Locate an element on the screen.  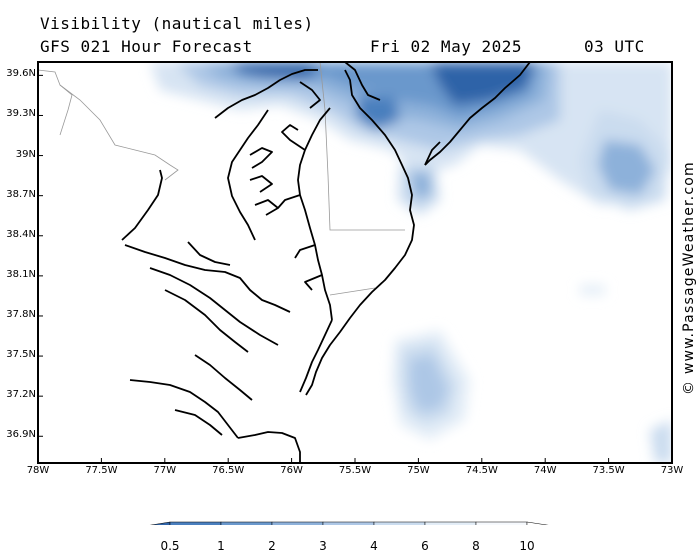
lon-tick-label: 76.5W is located at coordinates (228, 470).